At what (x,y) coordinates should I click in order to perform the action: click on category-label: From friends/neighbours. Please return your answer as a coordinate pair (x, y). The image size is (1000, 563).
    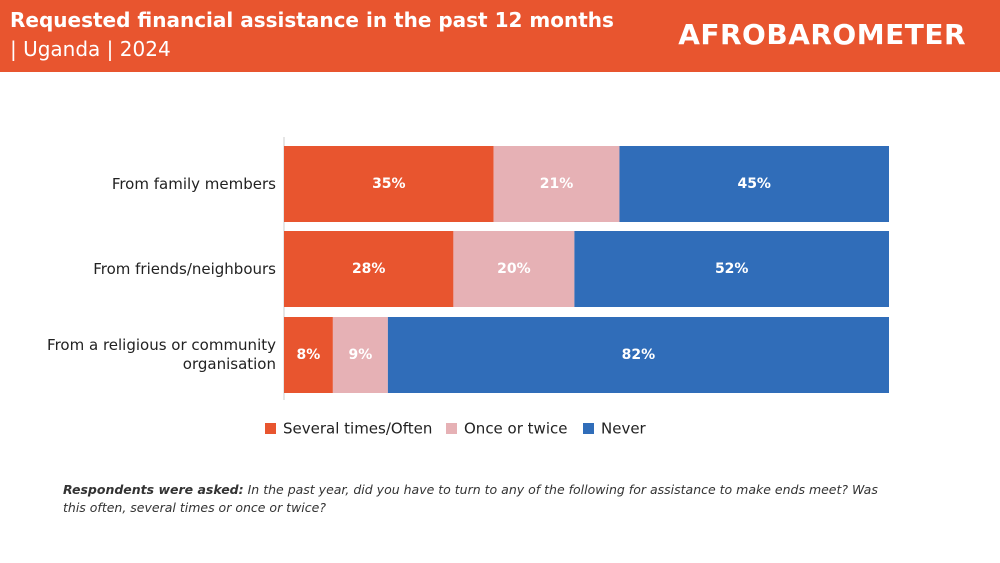
    Looking at the image, I should click on (184, 268).